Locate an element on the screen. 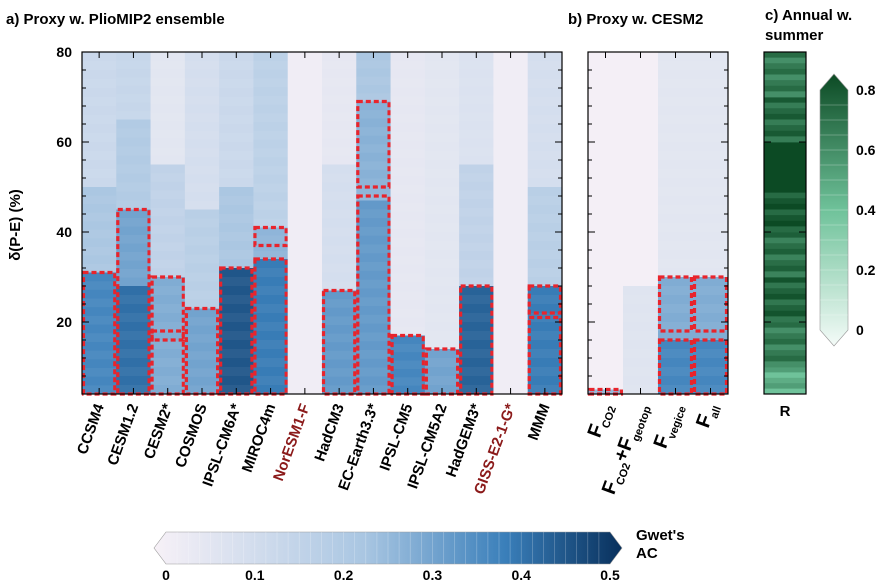  panel-b-cell is located at coordinates (641, 340).